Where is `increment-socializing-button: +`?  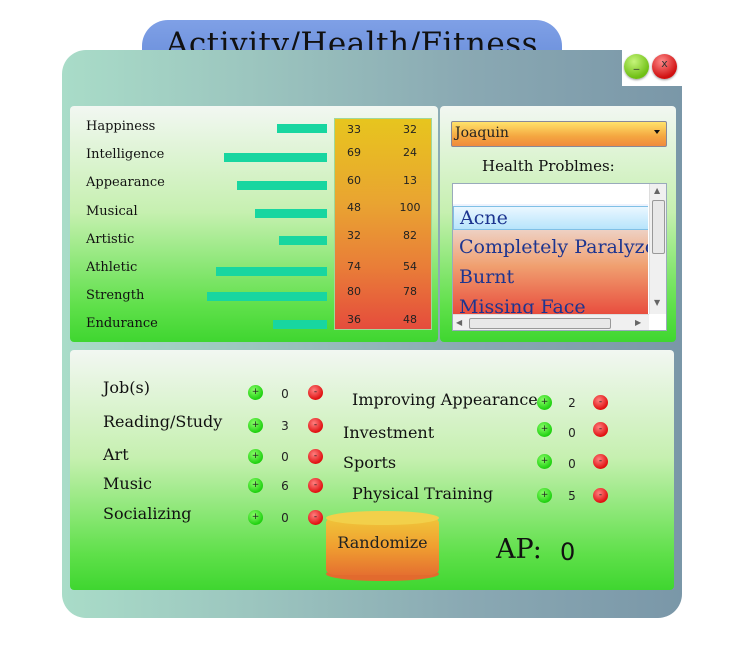 increment-socializing-button: + is located at coordinates (255, 517).